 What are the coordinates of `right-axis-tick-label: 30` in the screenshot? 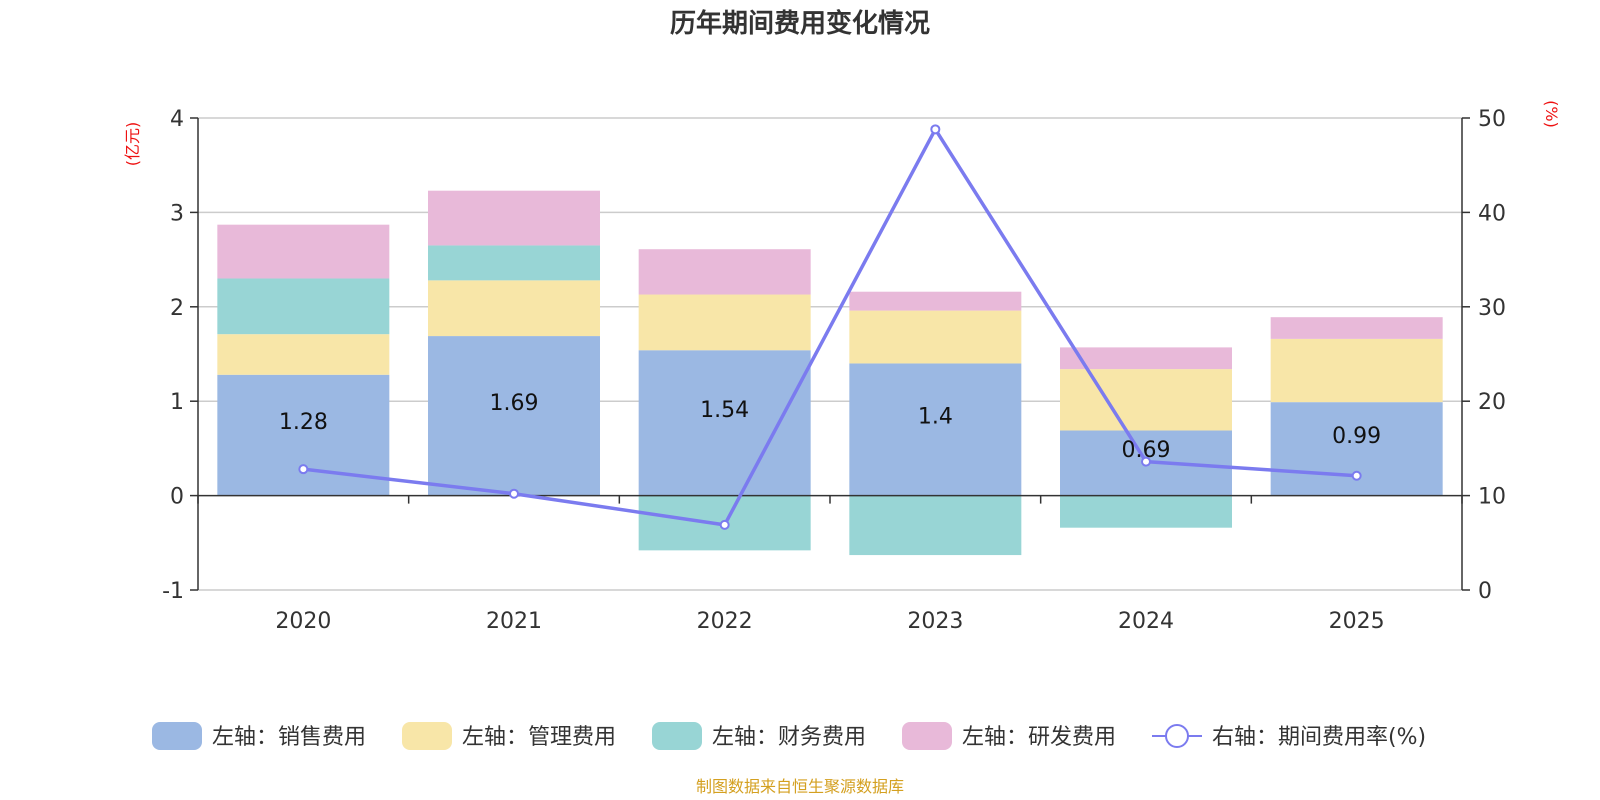 It's located at (1492, 308).